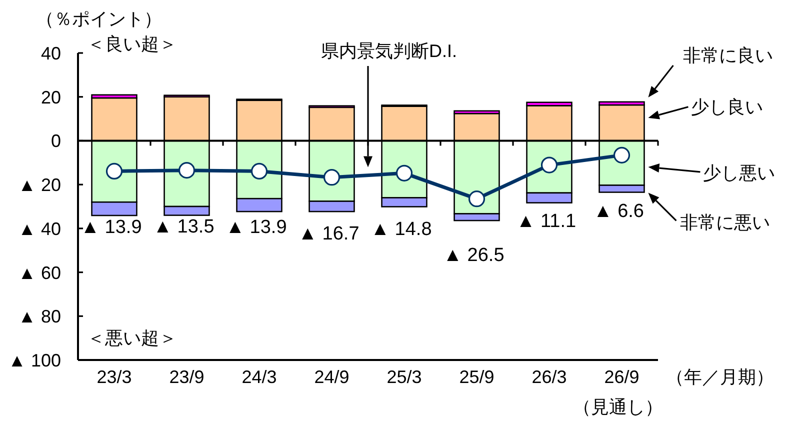 This screenshot has height=443, width=786. What do you see at coordinates (39, 228) in the screenshot?
I see `ytick: ▲ 40` at bounding box center [39, 228].